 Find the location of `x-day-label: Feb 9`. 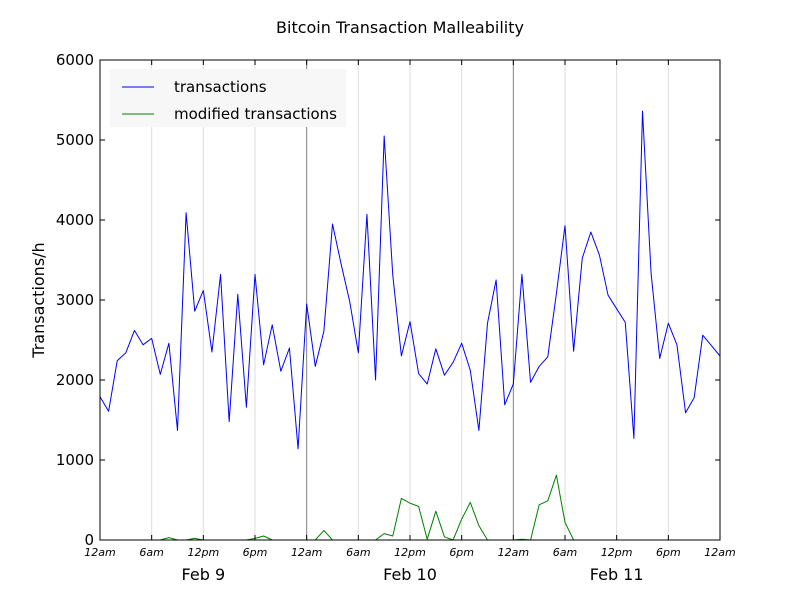

x-day-label: Feb 9 is located at coordinates (204, 574).